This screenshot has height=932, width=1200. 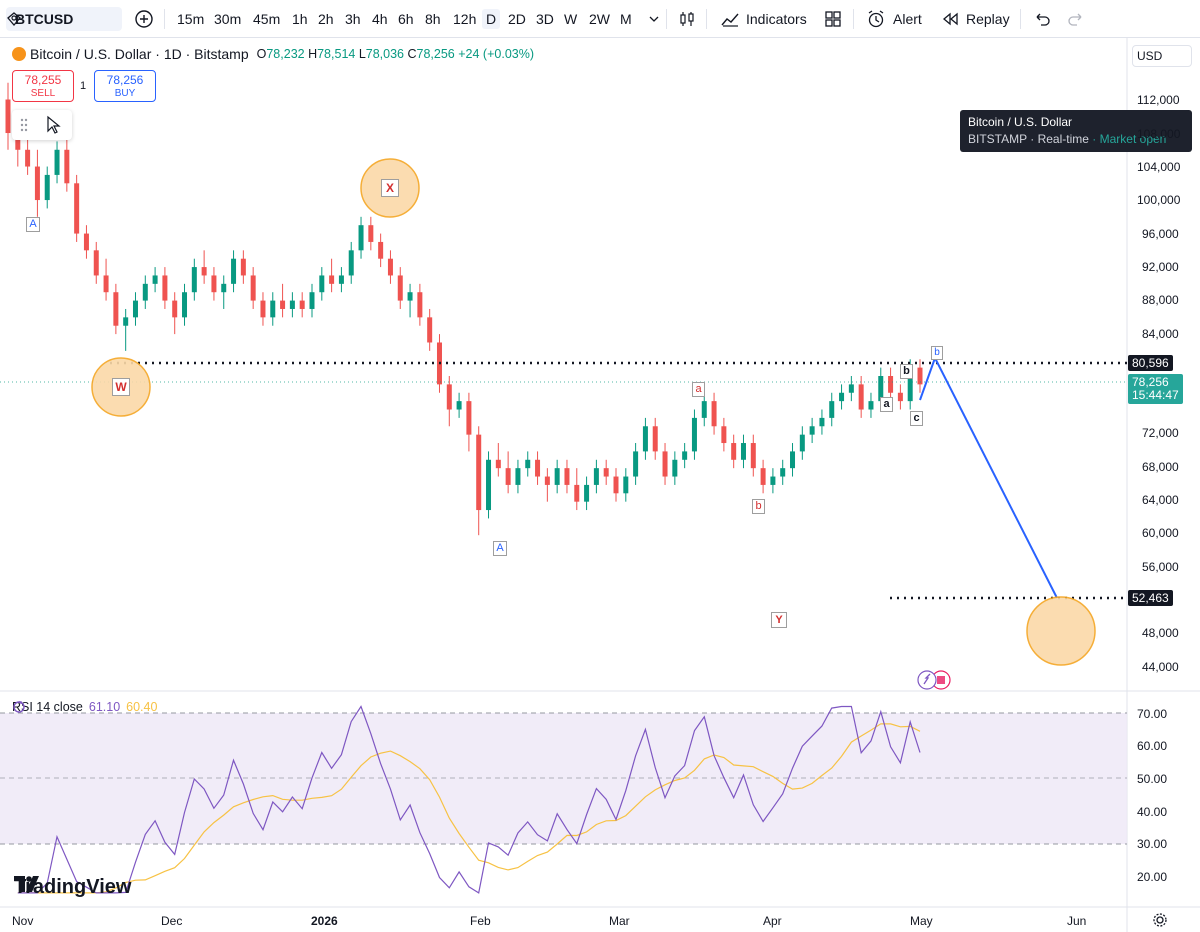 I want to click on wave-label-a-major-2: A, so click(x=500, y=548).